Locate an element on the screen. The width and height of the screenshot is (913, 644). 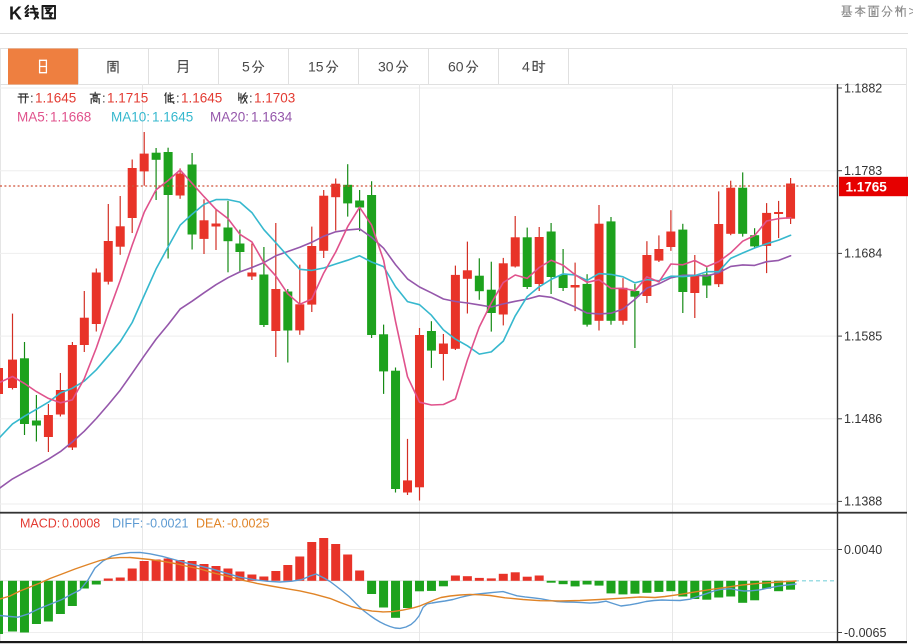
svg-text: DEA: is located at coordinates (210, 524).